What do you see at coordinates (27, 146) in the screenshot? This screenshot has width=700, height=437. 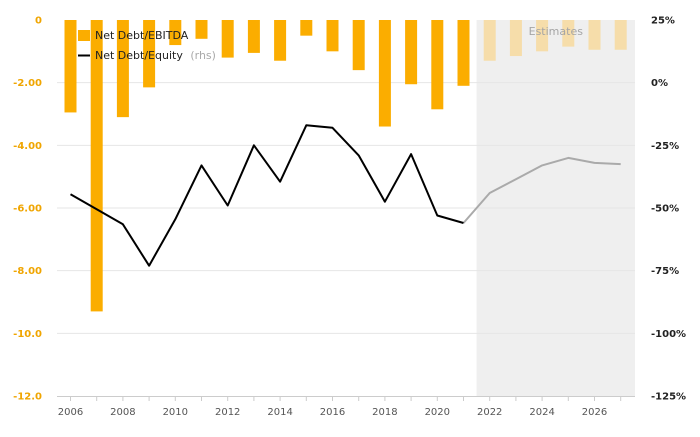 I see `left-tick-label: -4.00` at bounding box center [27, 146].